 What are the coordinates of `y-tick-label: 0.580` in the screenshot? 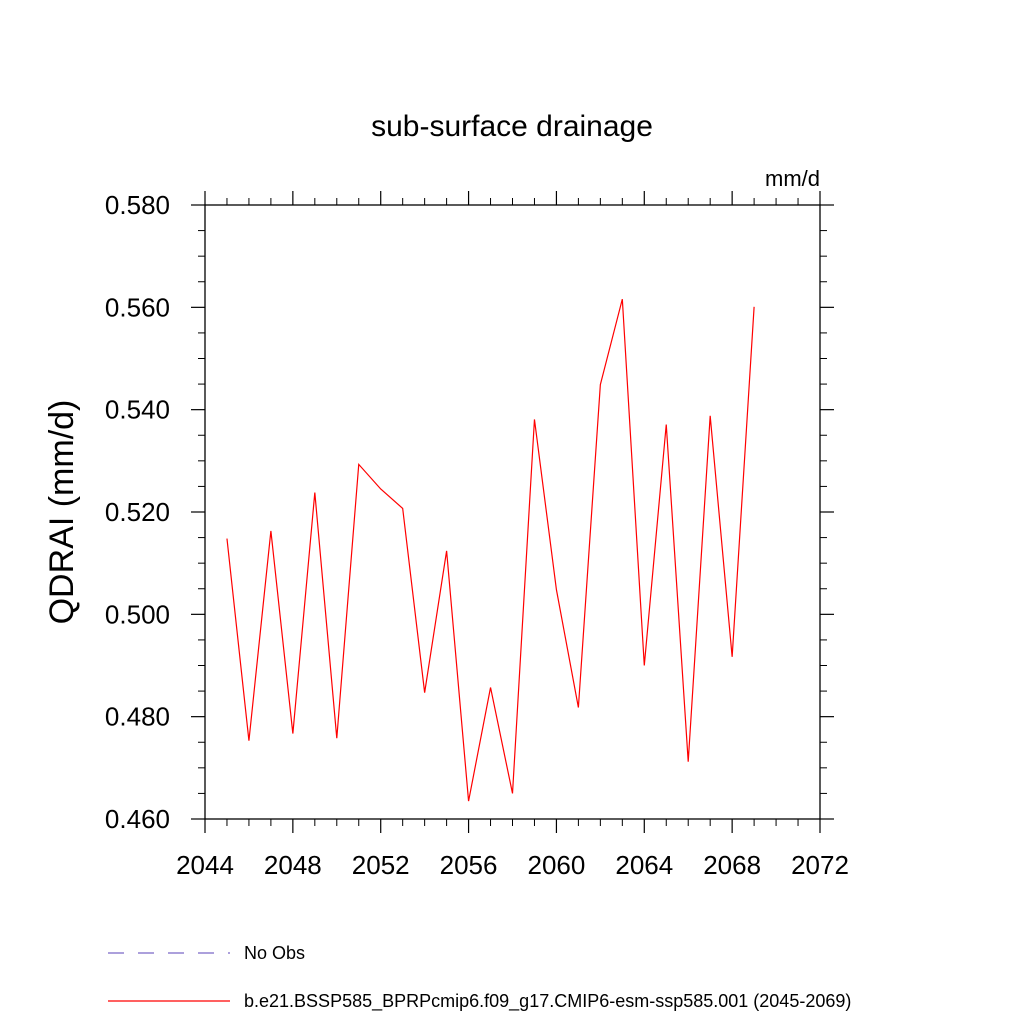 It's located at (137, 205).